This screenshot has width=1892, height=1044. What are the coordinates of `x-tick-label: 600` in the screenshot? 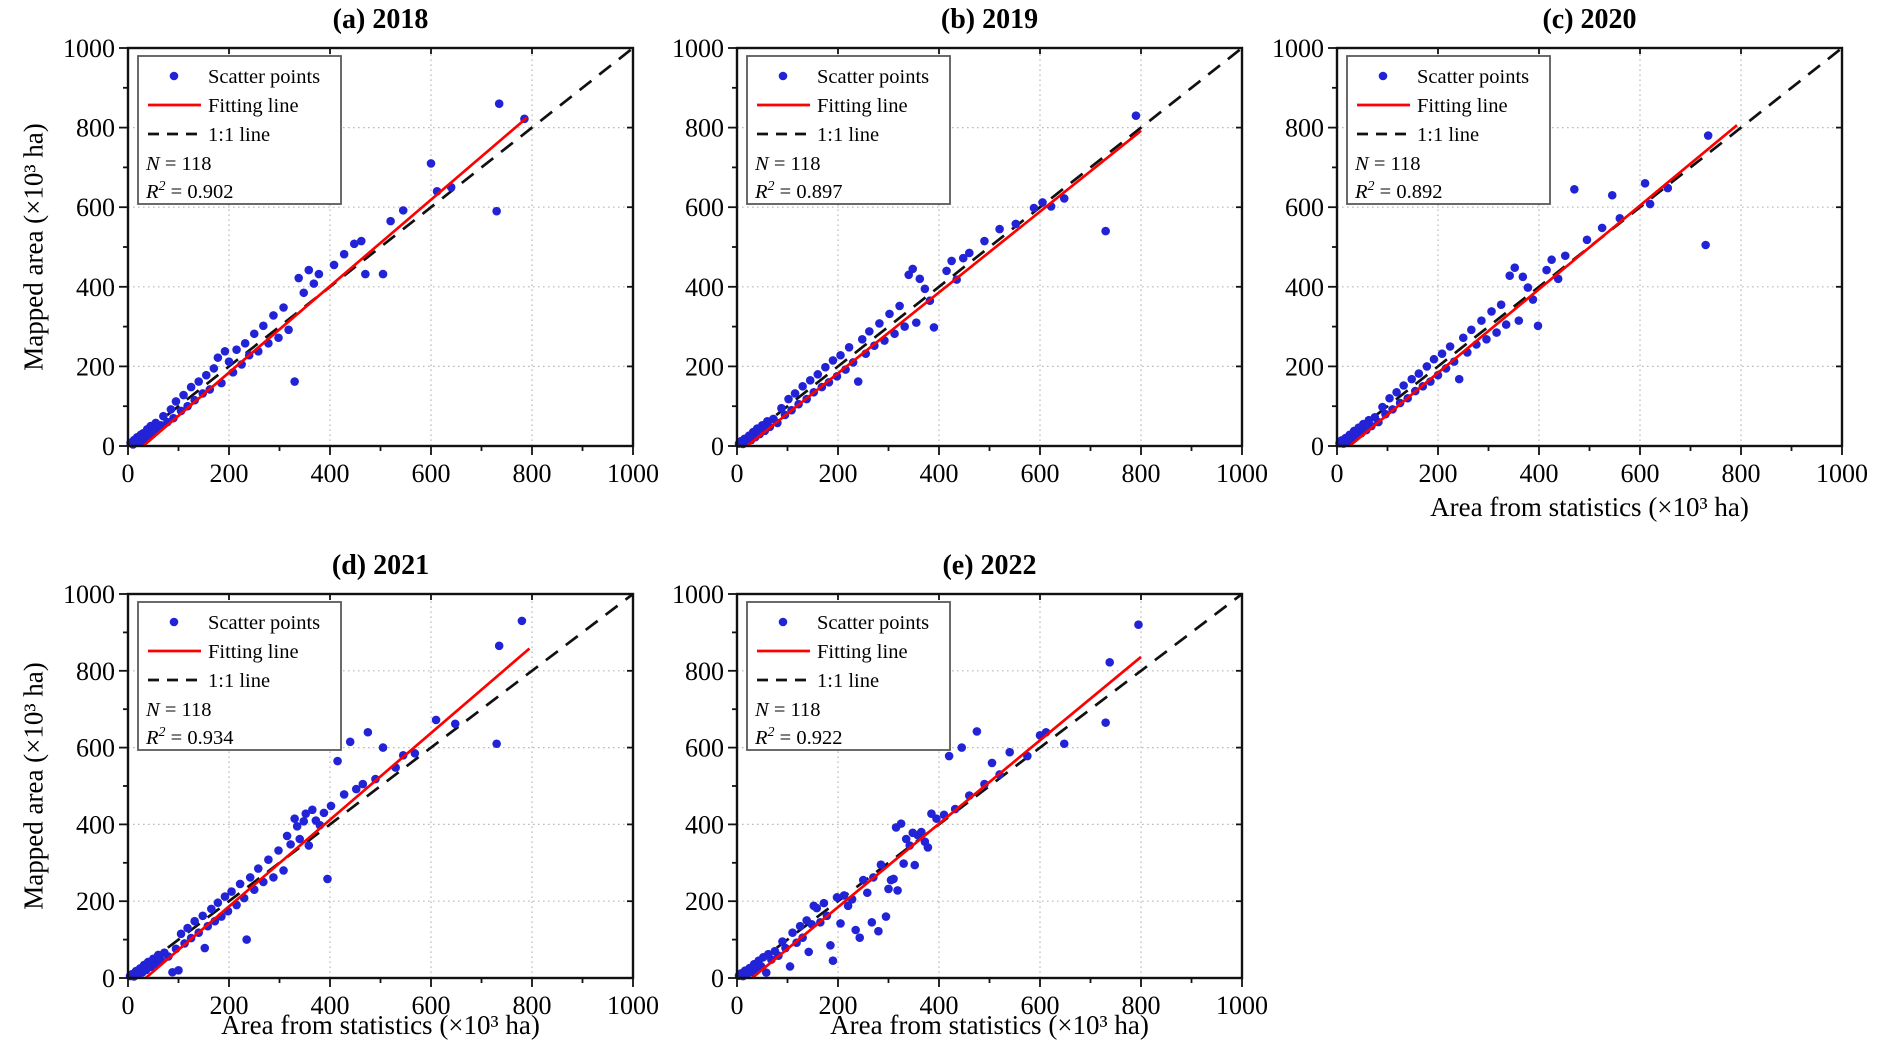 It's located at (1040, 473).